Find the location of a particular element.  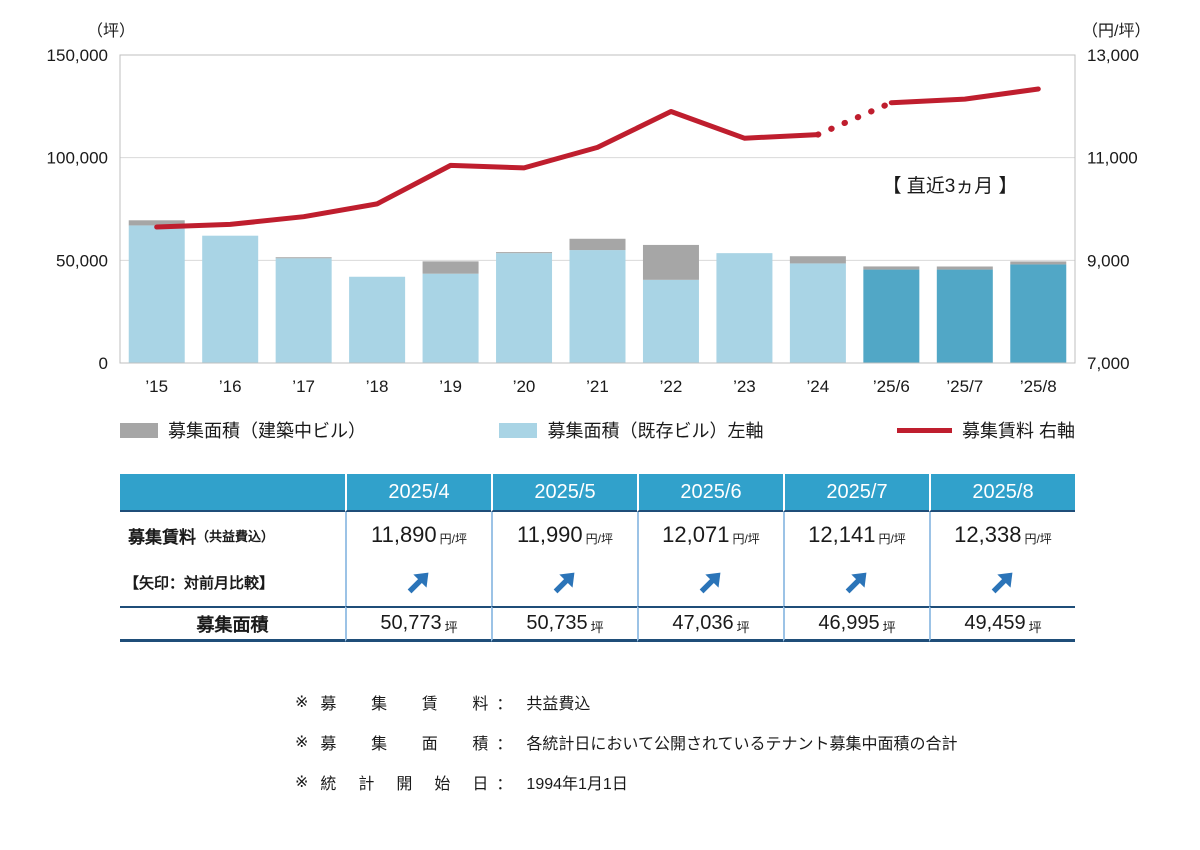

rent-value: 12,141 円/坪 is located at coordinates (856, 535).